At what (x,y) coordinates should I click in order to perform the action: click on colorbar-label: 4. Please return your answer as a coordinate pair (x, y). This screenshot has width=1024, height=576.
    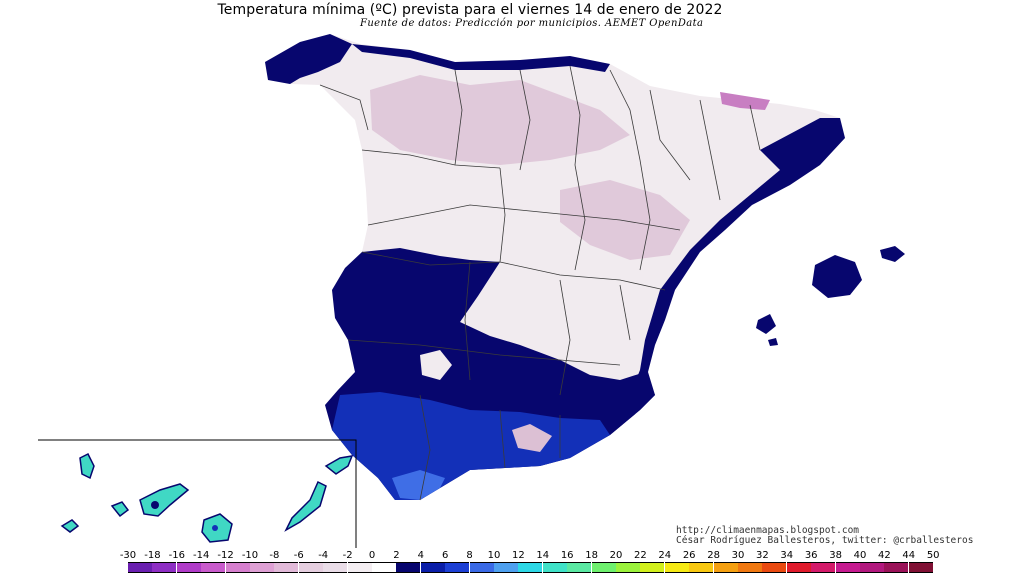
    Looking at the image, I should click on (420, 555).